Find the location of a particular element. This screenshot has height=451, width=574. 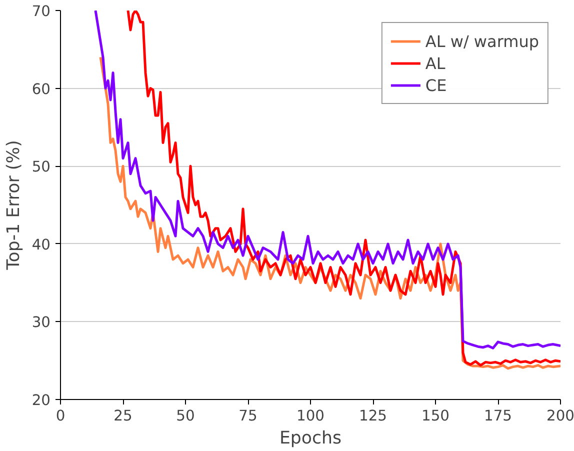

x-tick-label: 50 is located at coordinates (185, 416).